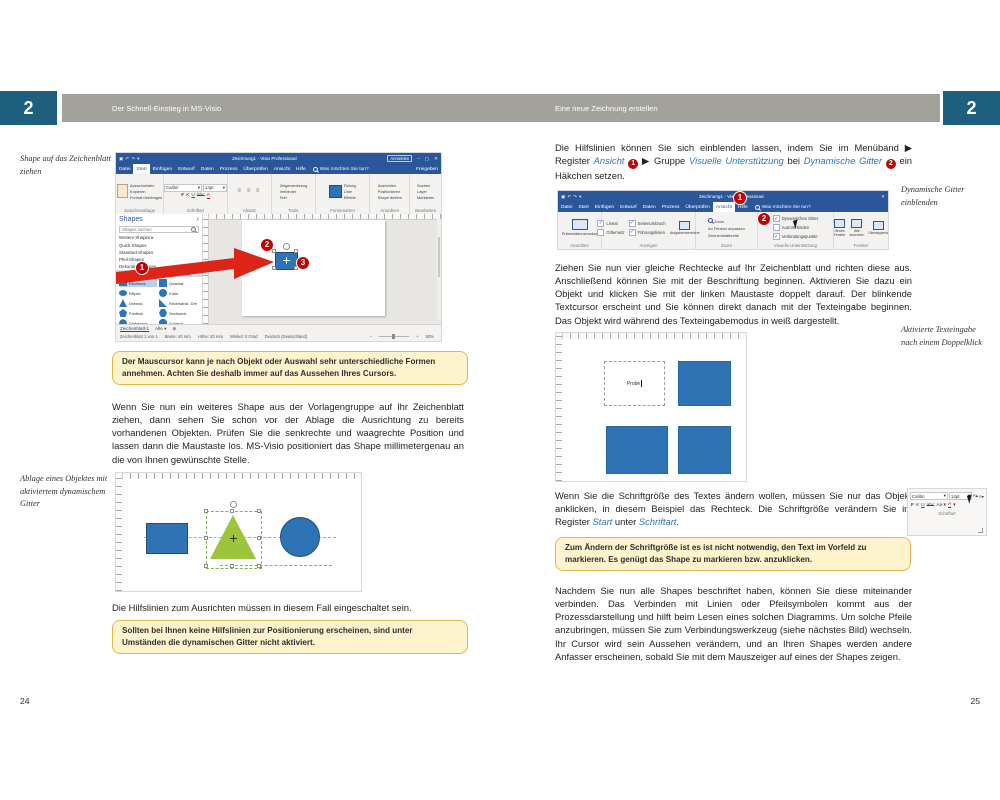 The height and width of the screenshot is (800, 1000). I want to click on zoom-level: 50%, so click(430, 336).